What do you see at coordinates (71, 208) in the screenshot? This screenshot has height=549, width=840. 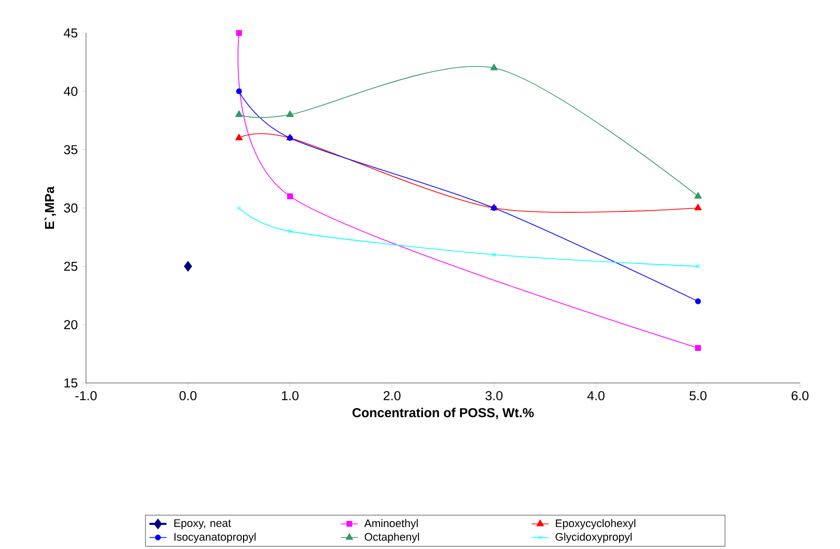 I see `y-tick-label: 30` at bounding box center [71, 208].